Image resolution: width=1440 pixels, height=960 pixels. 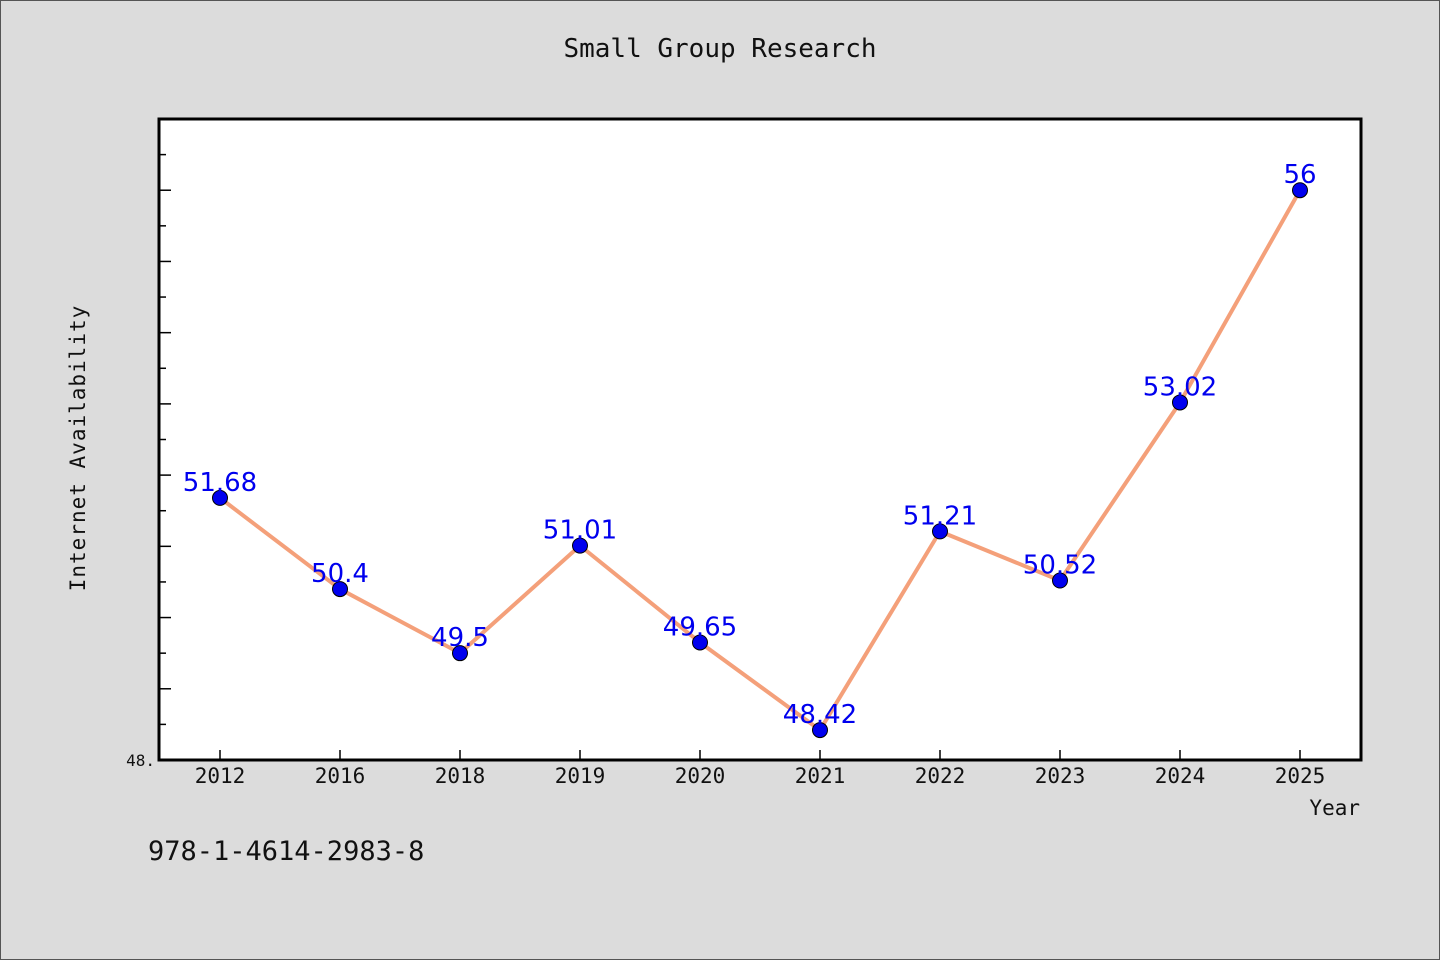 What do you see at coordinates (580, 531) in the screenshot?
I see `data-label: 51.01` at bounding box center [580, 531].